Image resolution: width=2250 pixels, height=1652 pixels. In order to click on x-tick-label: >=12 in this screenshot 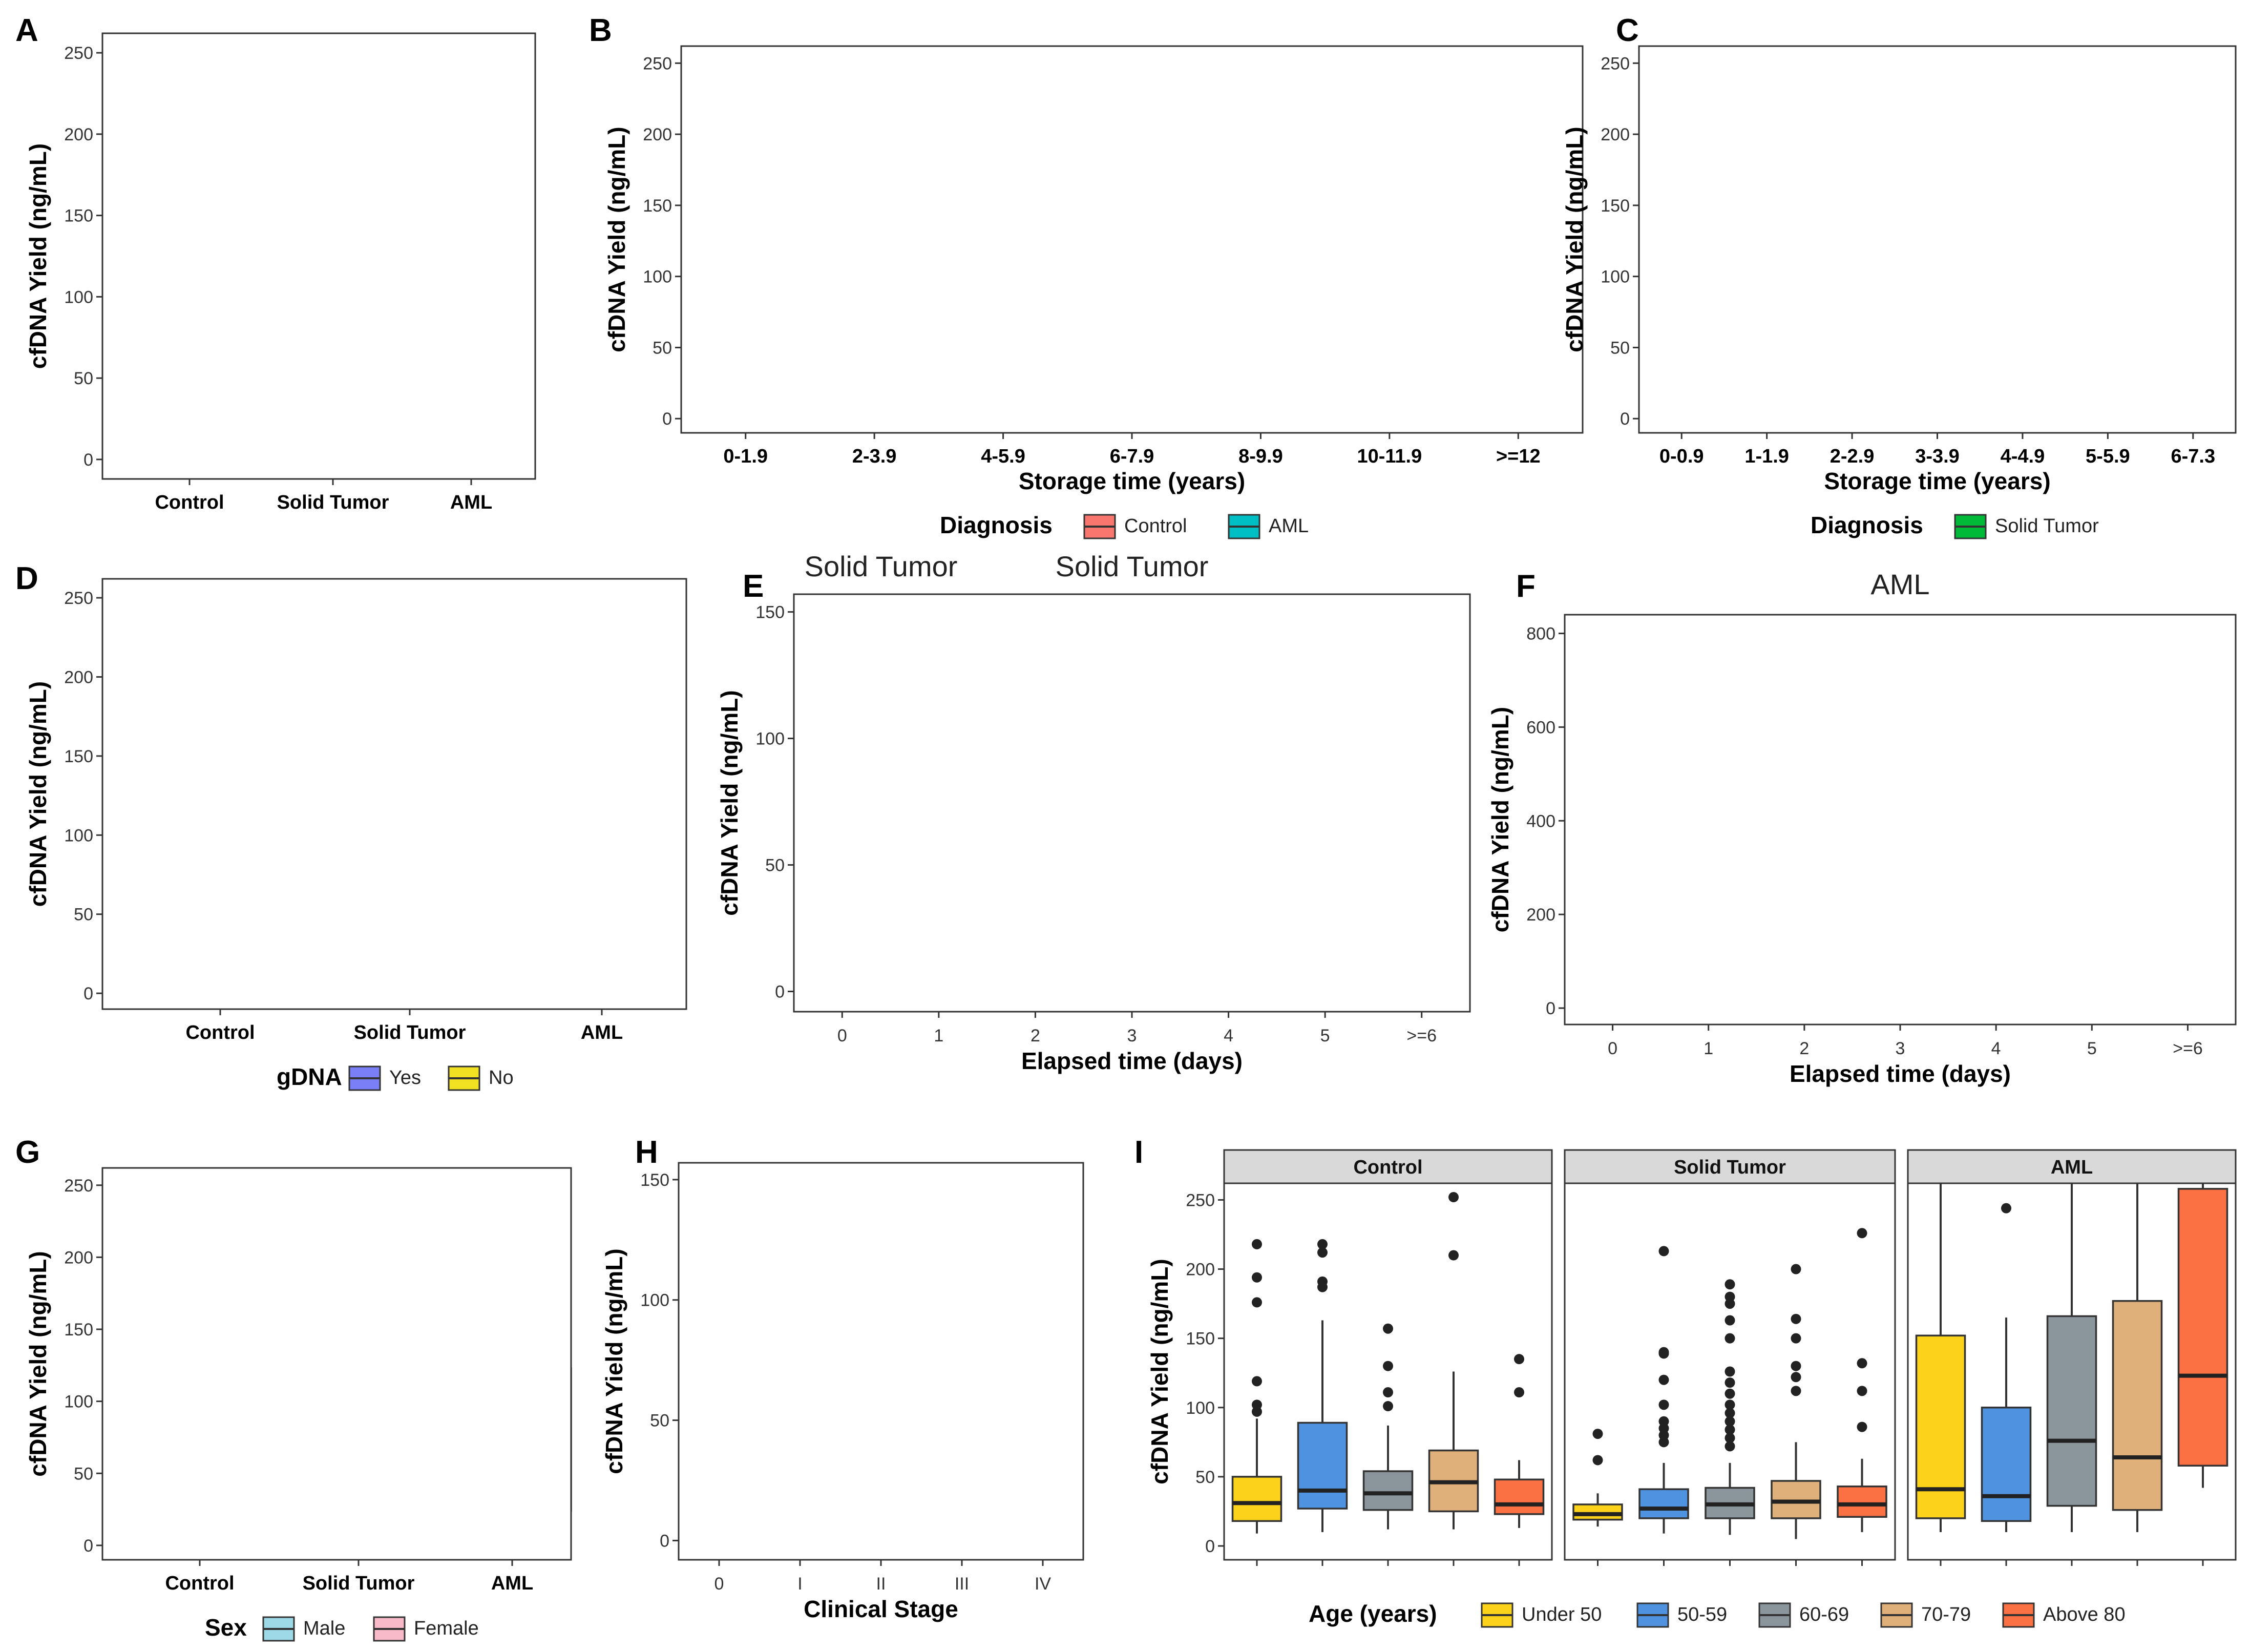, I will do `click(1518, 456)`.